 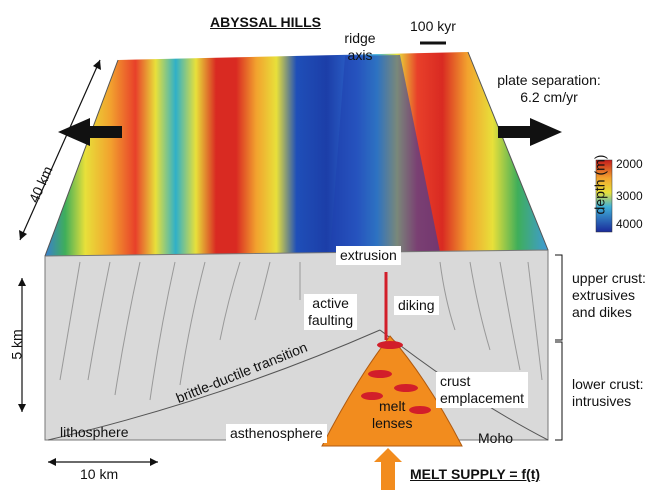 I want to click on legend-tick-3000: 3000, so click(x=629, y=196).